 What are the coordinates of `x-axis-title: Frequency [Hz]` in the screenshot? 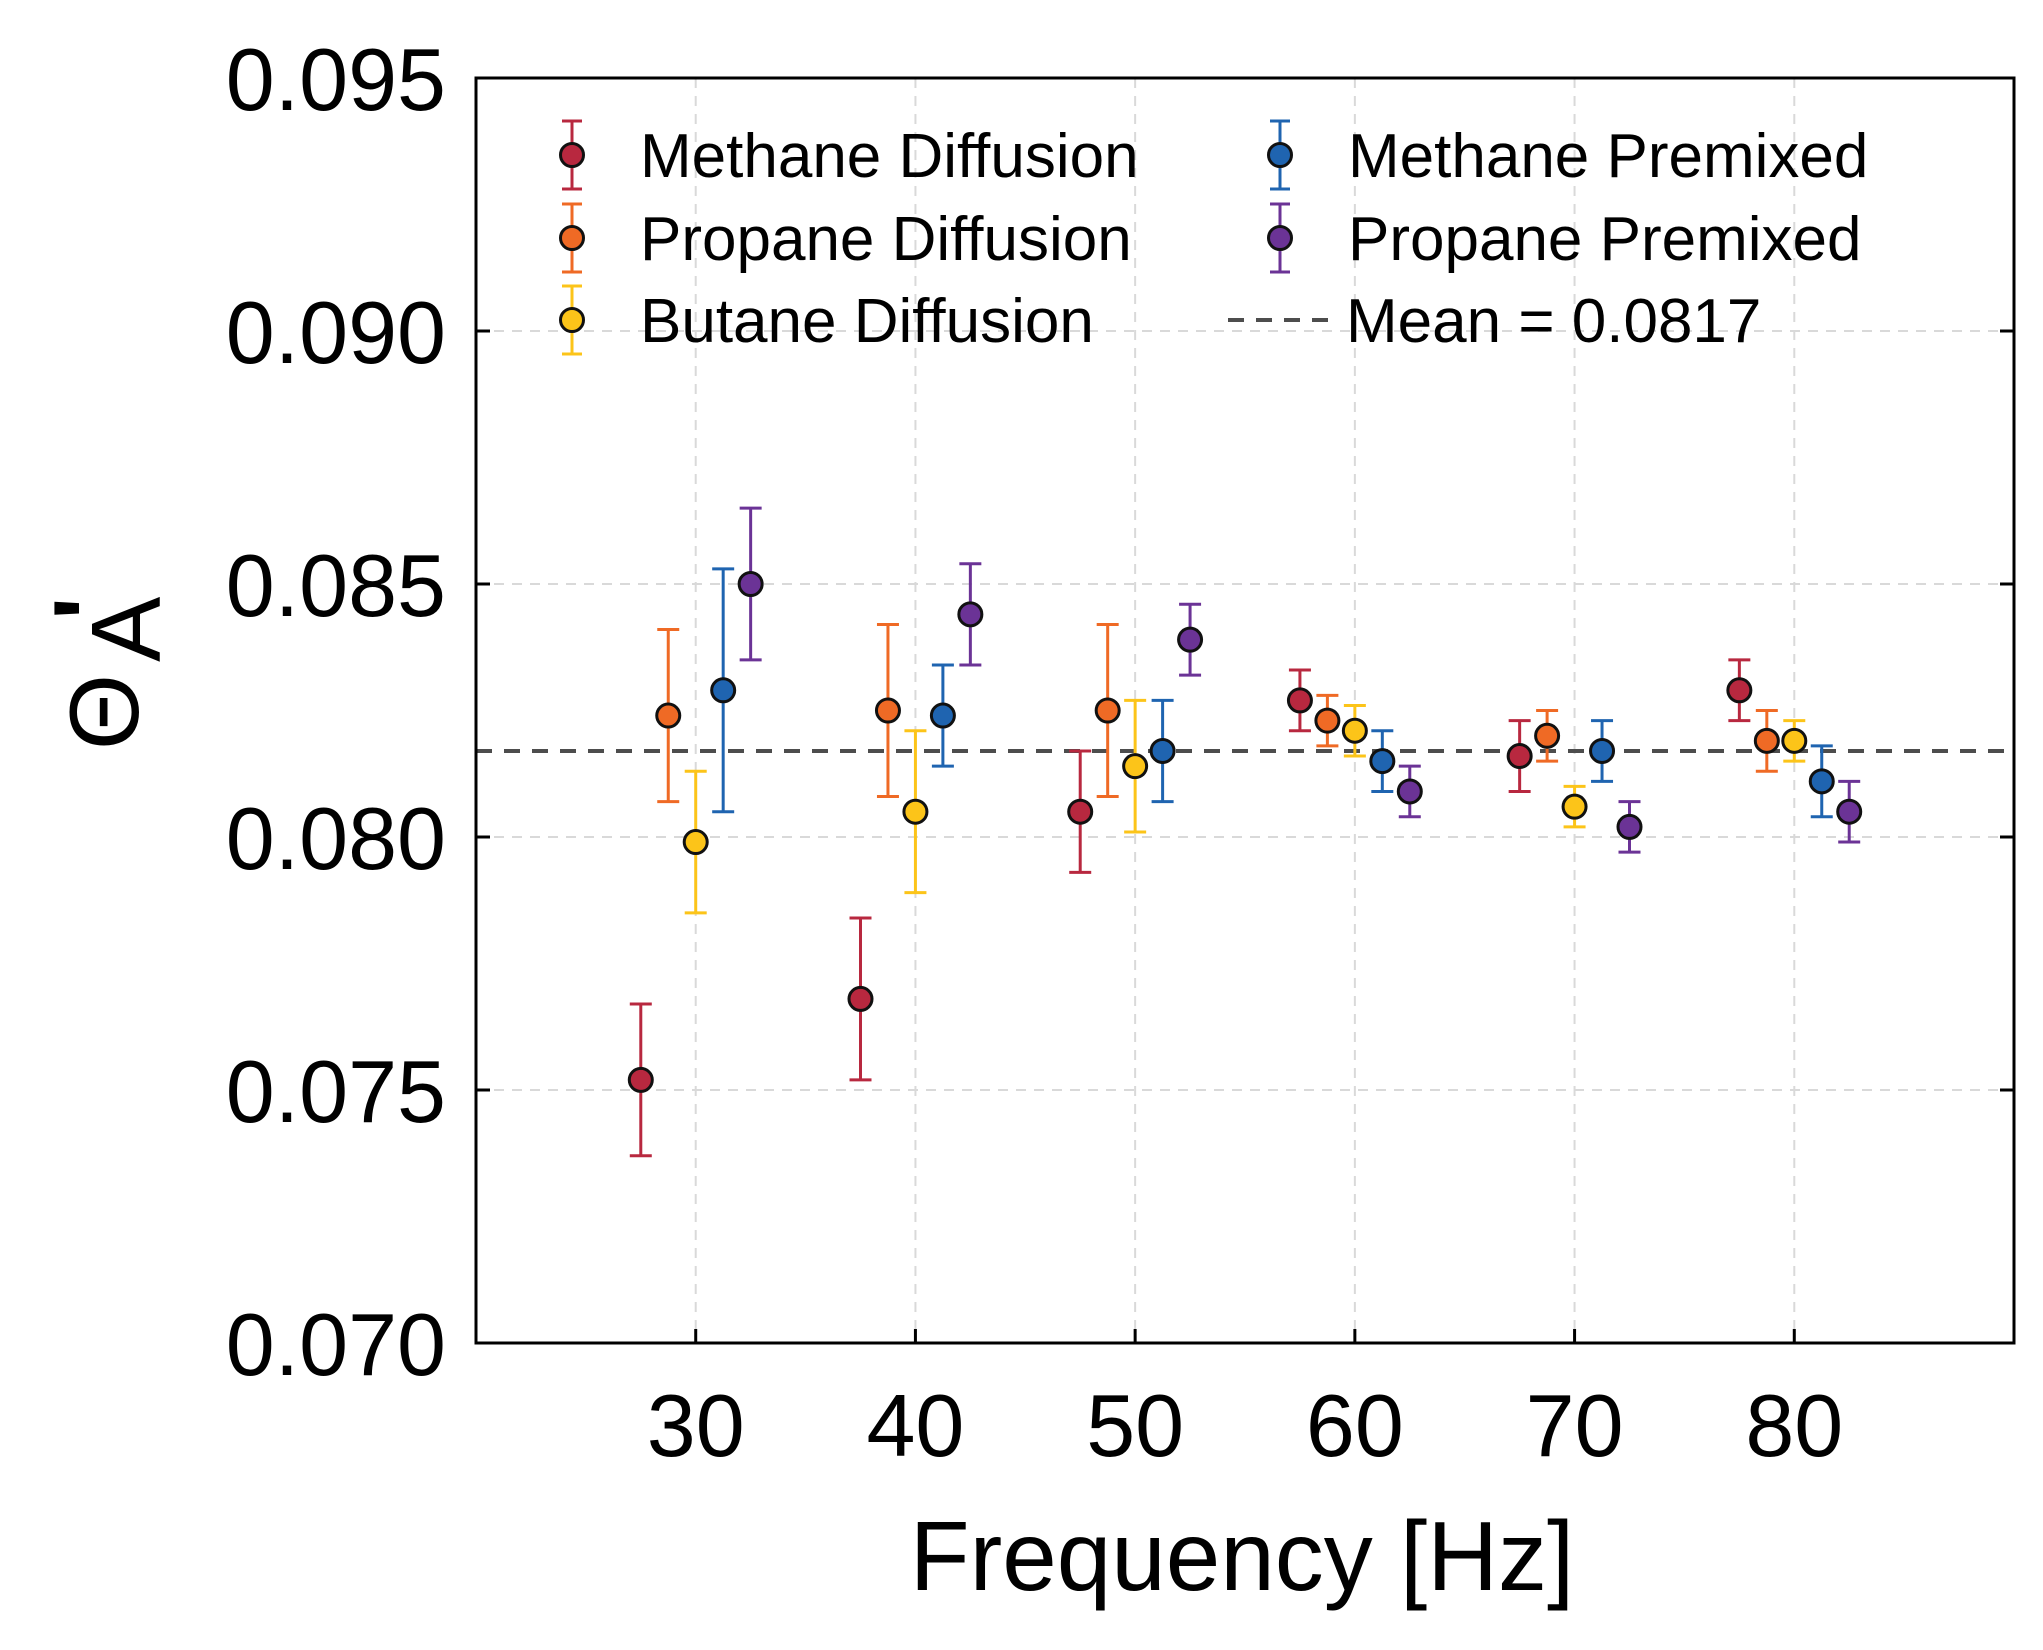 It's located at (1242, 1556).